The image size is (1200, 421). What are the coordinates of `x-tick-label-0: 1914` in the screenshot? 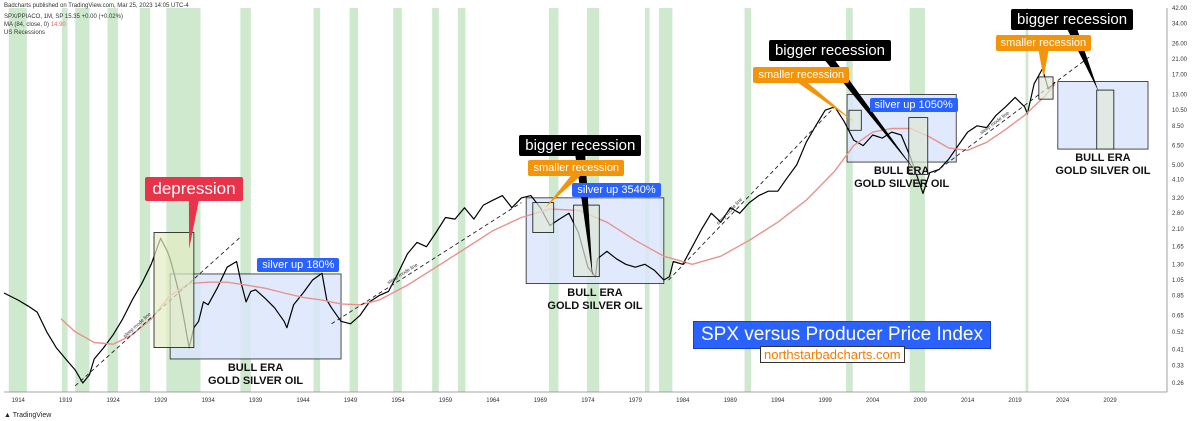 It's located at (19, 401).